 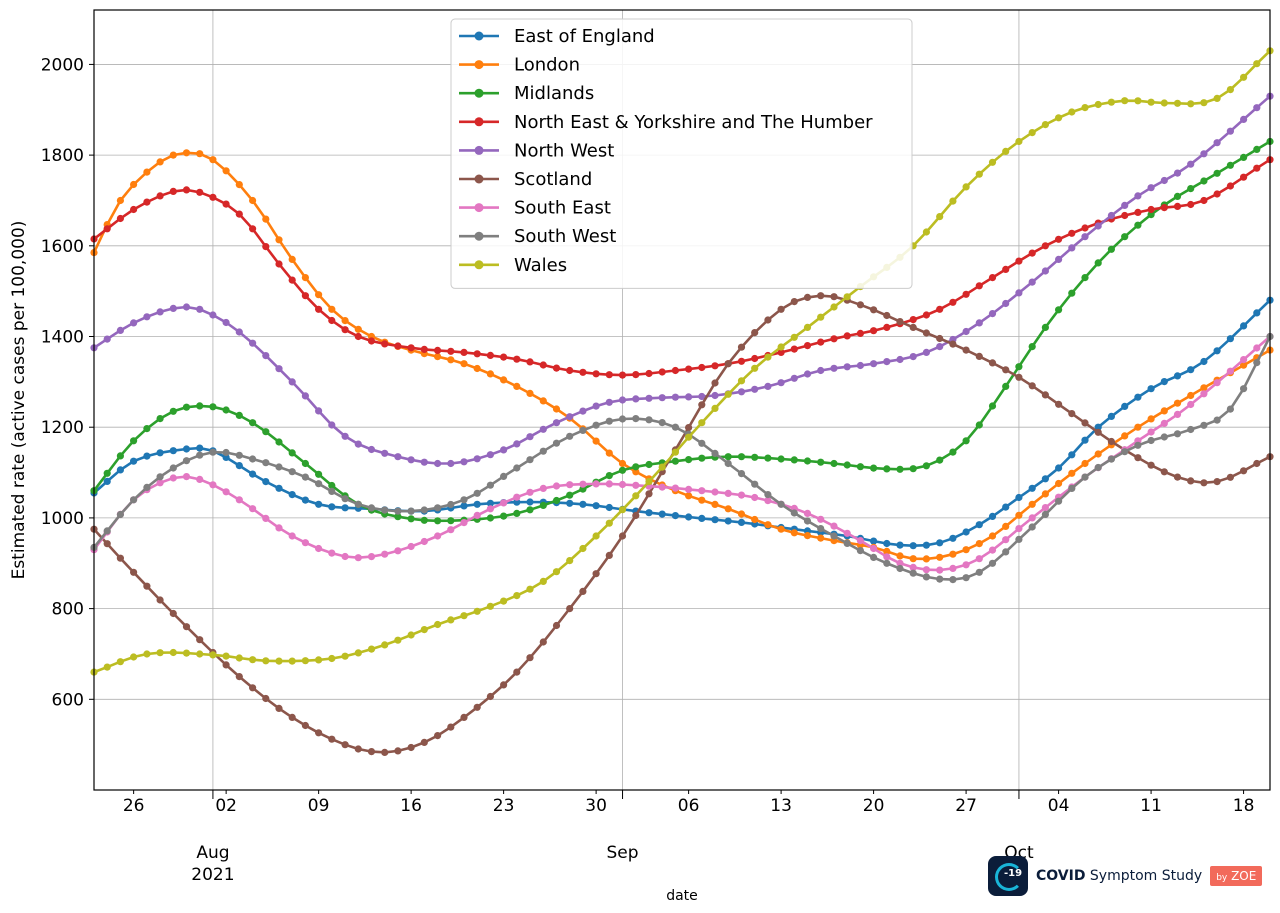 What do you see at coordinates (1236, 876) in the screenshot?
I see `zoe-badge: by ZOE` at bounding box center [1236, 876].